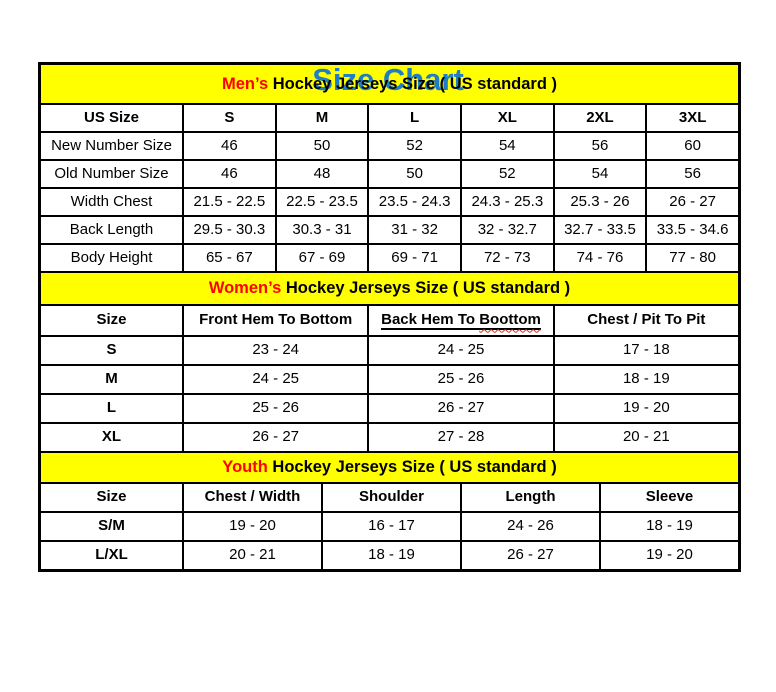  I want to click on table-row: New Number Size 46 50 52 54 56 60, so click(389, 146).